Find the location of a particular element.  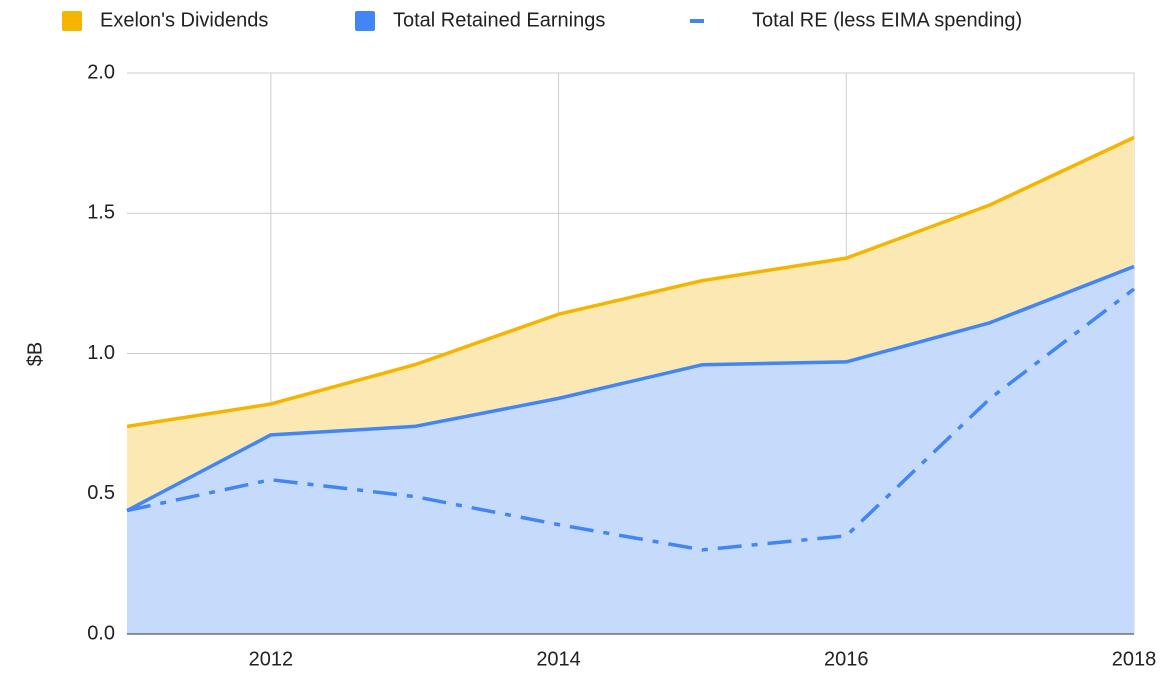

y-tick-label: 2.0 is located at coordinates (101, 72).